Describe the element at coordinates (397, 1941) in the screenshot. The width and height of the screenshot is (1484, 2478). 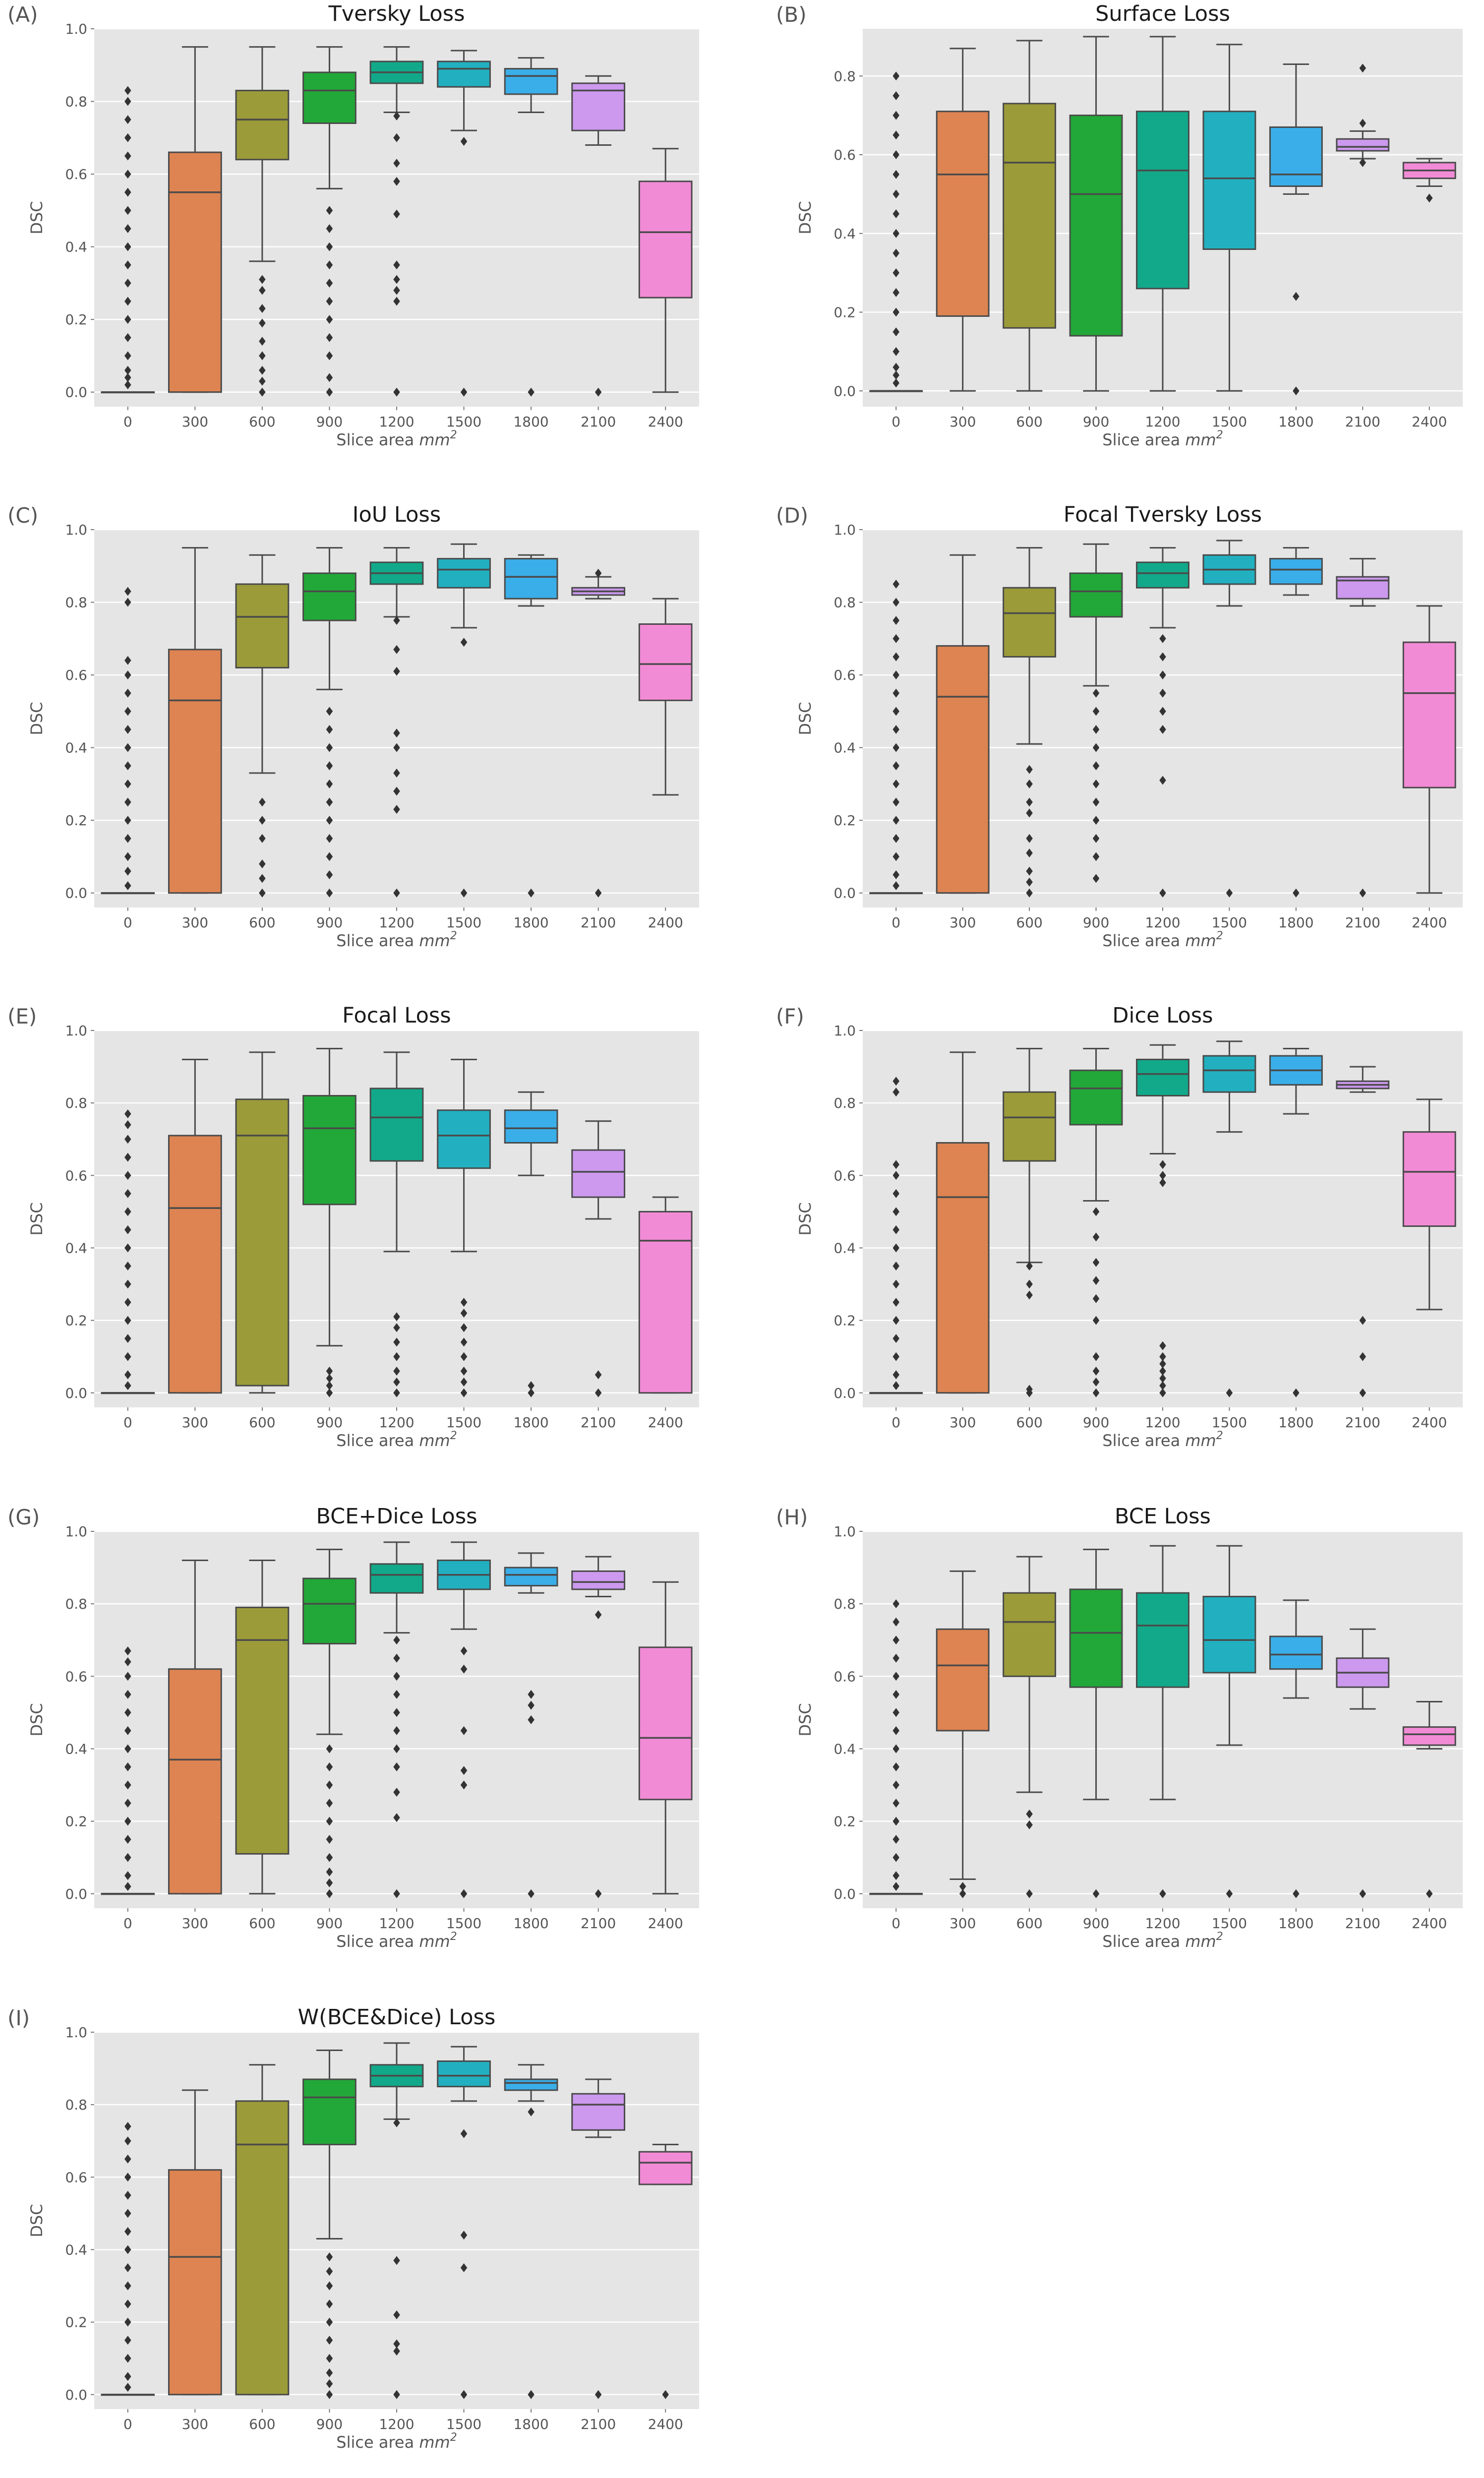
I see `x-axis-label: Slice area mm2` at that location.